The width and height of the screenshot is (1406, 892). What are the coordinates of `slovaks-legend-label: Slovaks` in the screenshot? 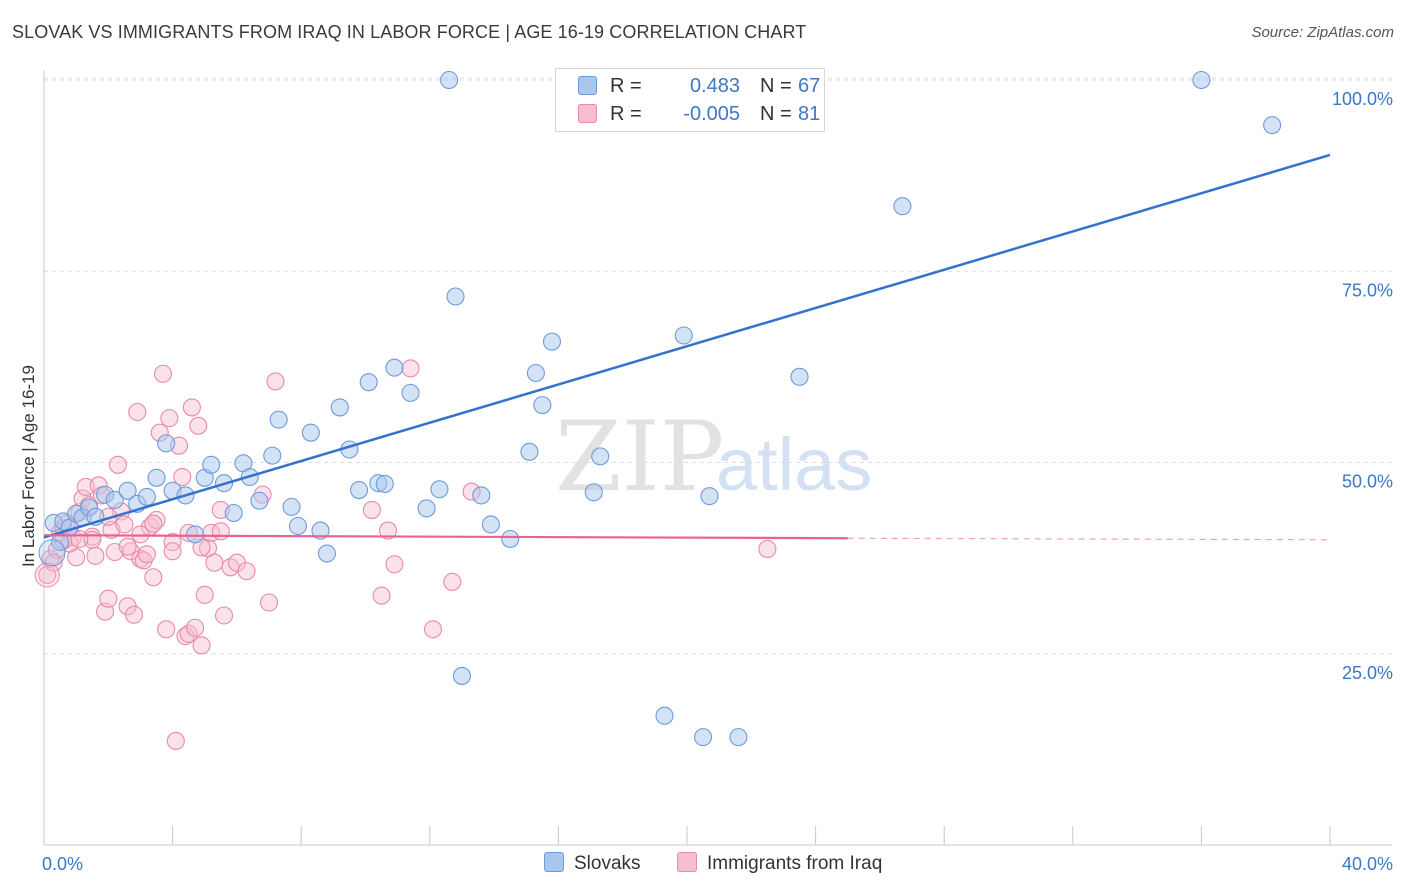 It's located at (607, 863).